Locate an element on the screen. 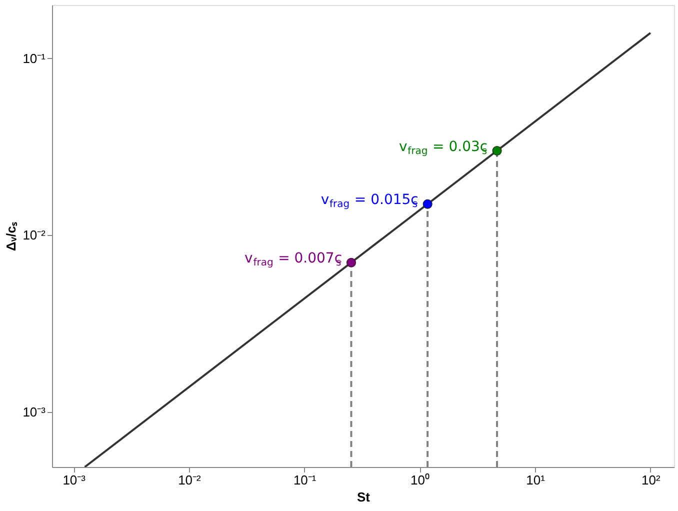 This screenshot has width=678, height=511. y-tick-label: 10⁻² is located at coordinates (34, 235).